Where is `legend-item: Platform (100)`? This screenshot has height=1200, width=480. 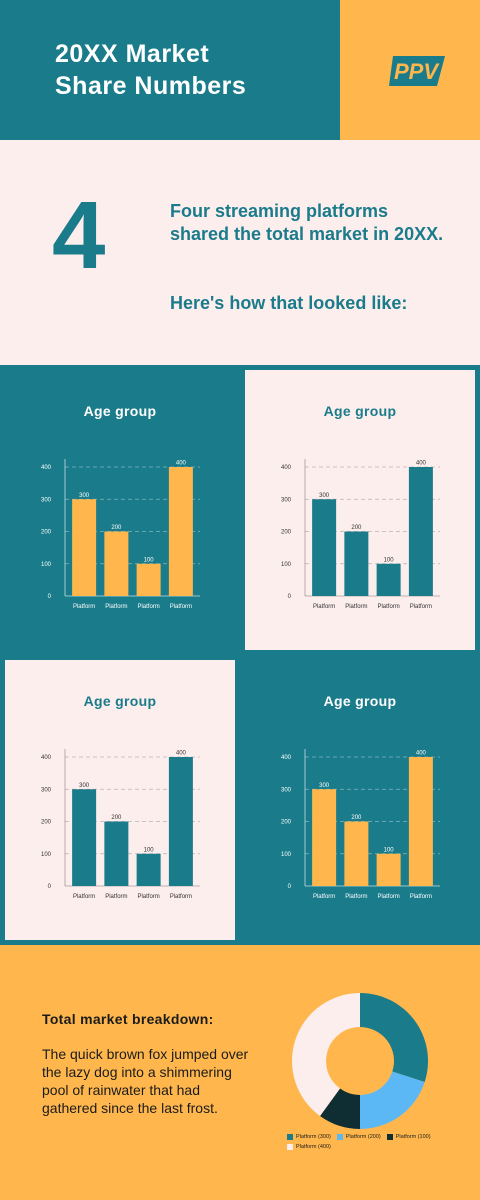 legend-item: Platform (100) is located at coordinates (408, 1137).